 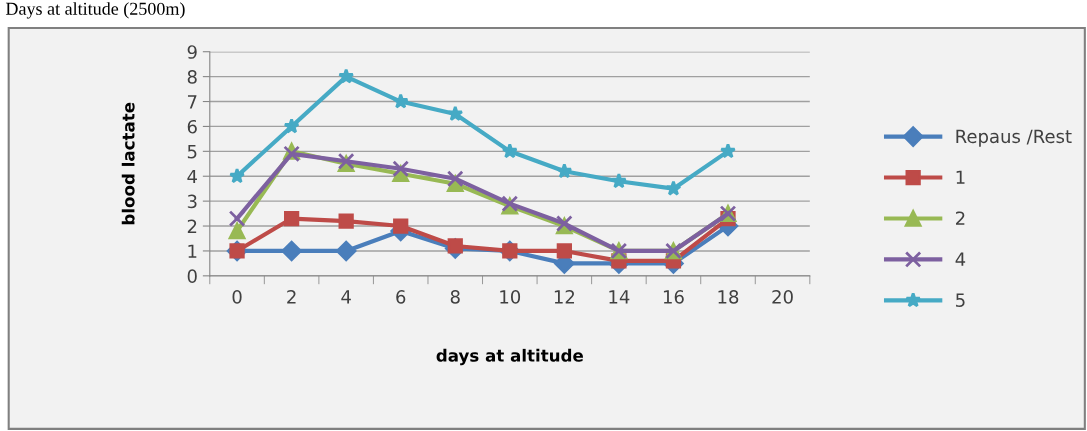 I want to click on x-tick-label: 12, so click(x=564, y=297).